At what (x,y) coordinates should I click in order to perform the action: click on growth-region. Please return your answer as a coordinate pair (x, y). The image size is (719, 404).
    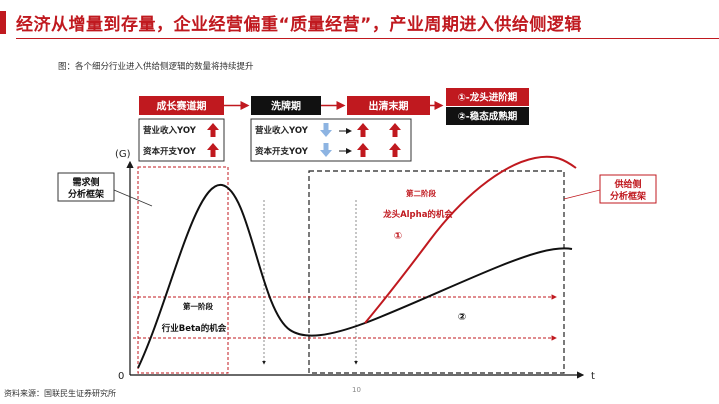
    Looking at the image, I should click on (183, 270).